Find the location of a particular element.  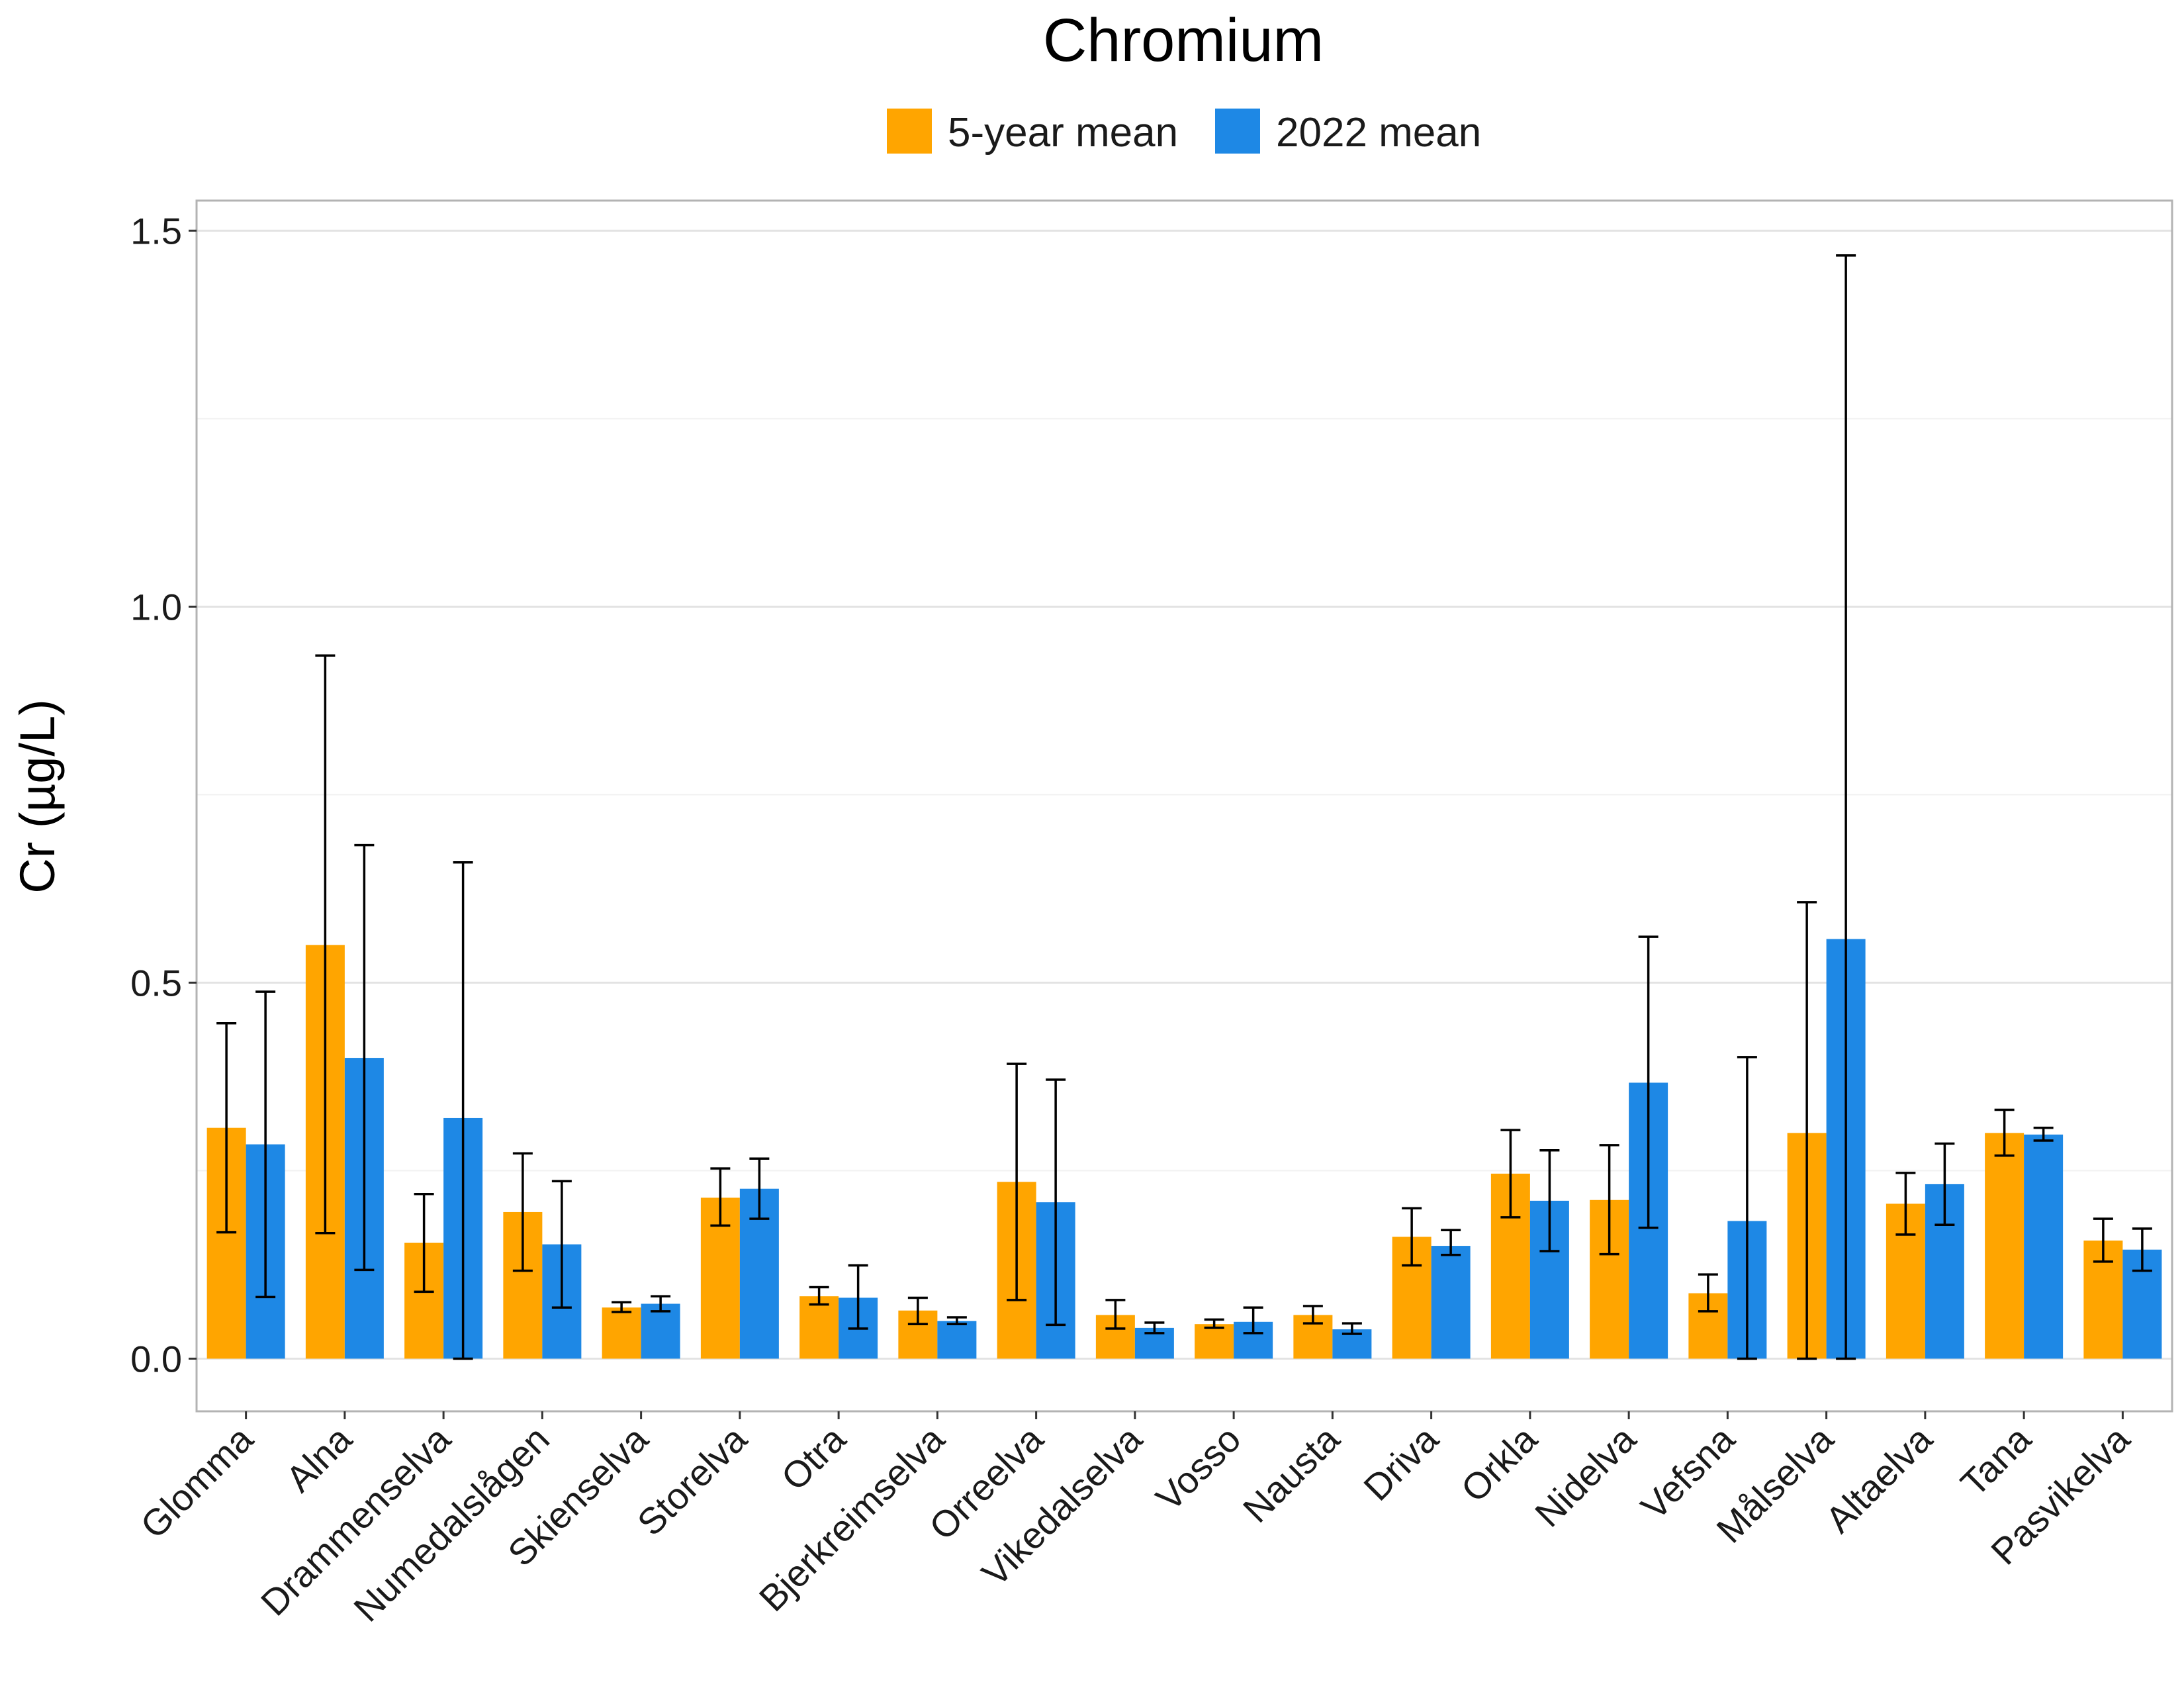

error-bar-2022-mean-vosso is located at coordinates (1253, 1320).